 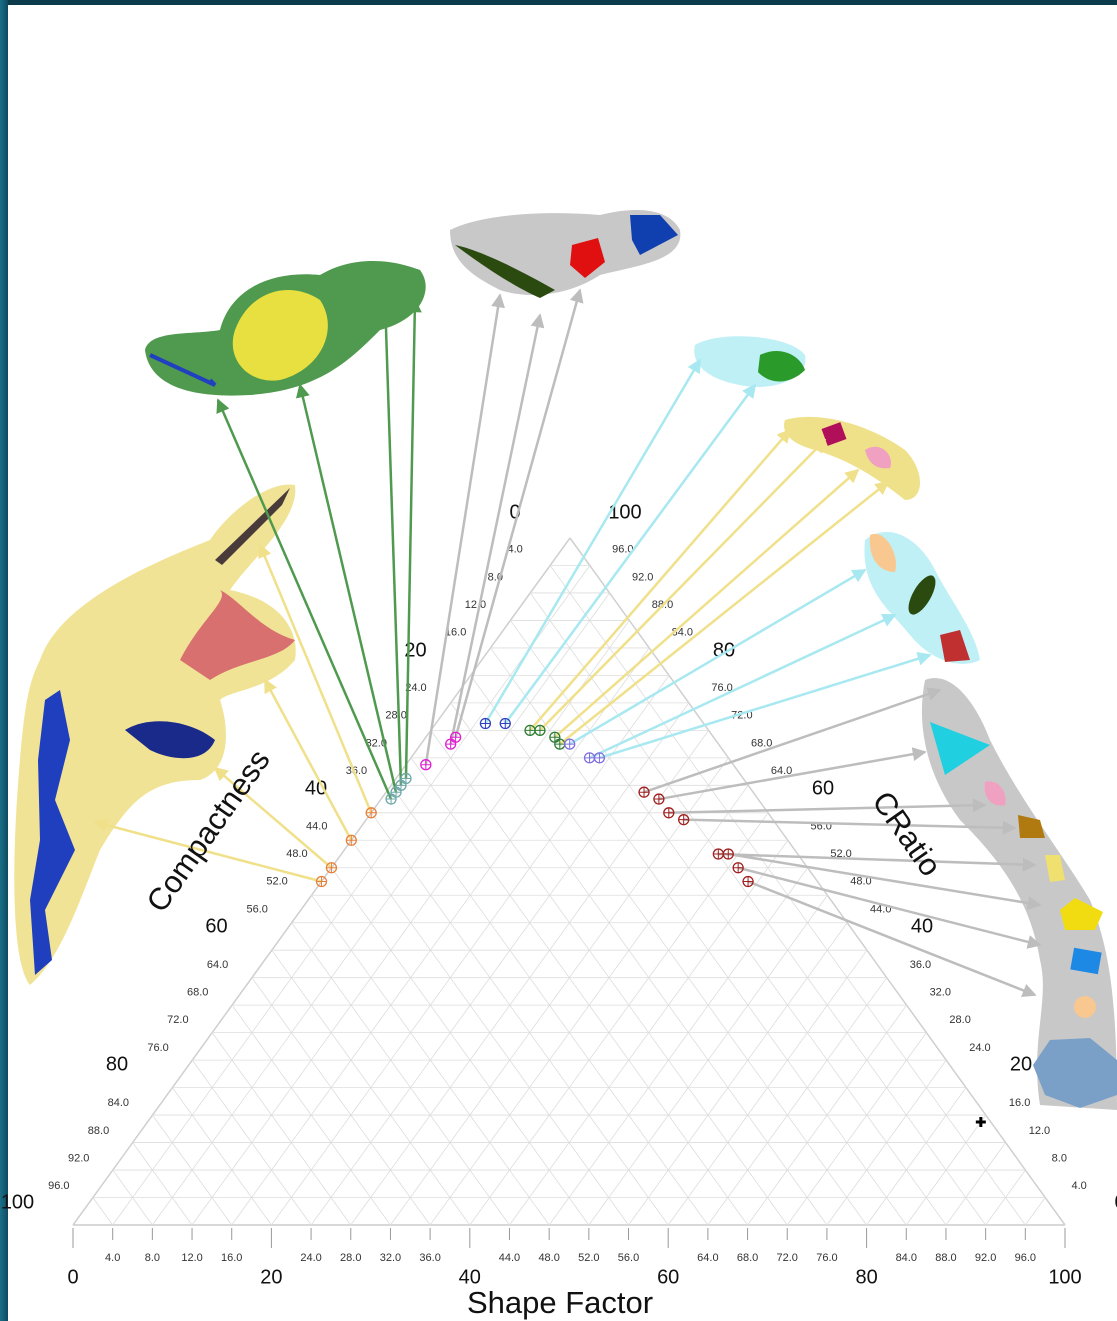 What do you see at coordinates (985, 1258) in the screenshot?
I see `bottom-tick-label: 92.0` at bounding box center [985, 1258].